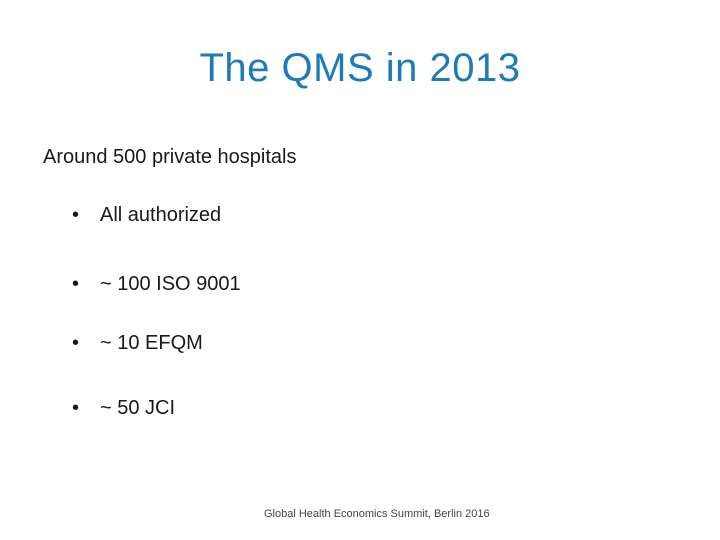  What do you see at coordinates (360, 68) in the screenshot?
I see `slide-title: The QMS in 2013` at bounding box center [360, 68].